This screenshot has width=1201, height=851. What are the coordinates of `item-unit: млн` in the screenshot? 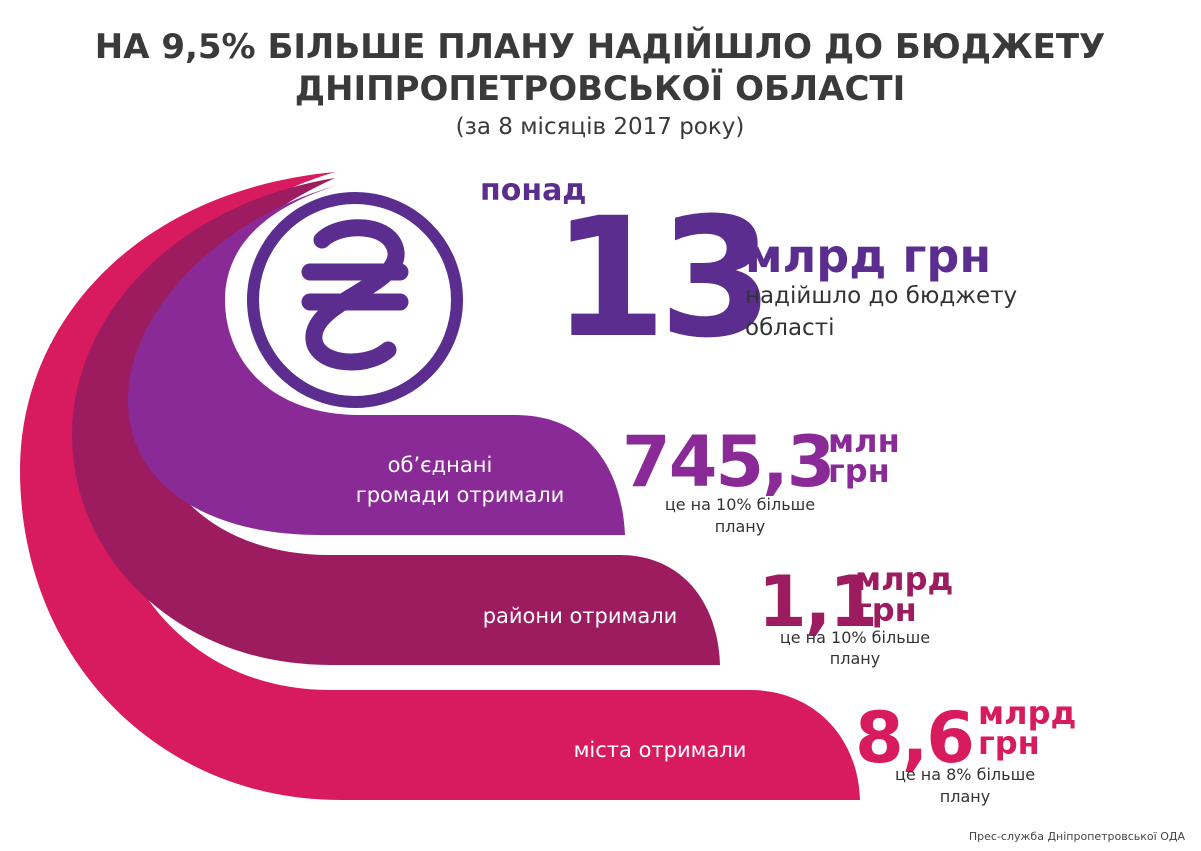 It's located at (864, 441).